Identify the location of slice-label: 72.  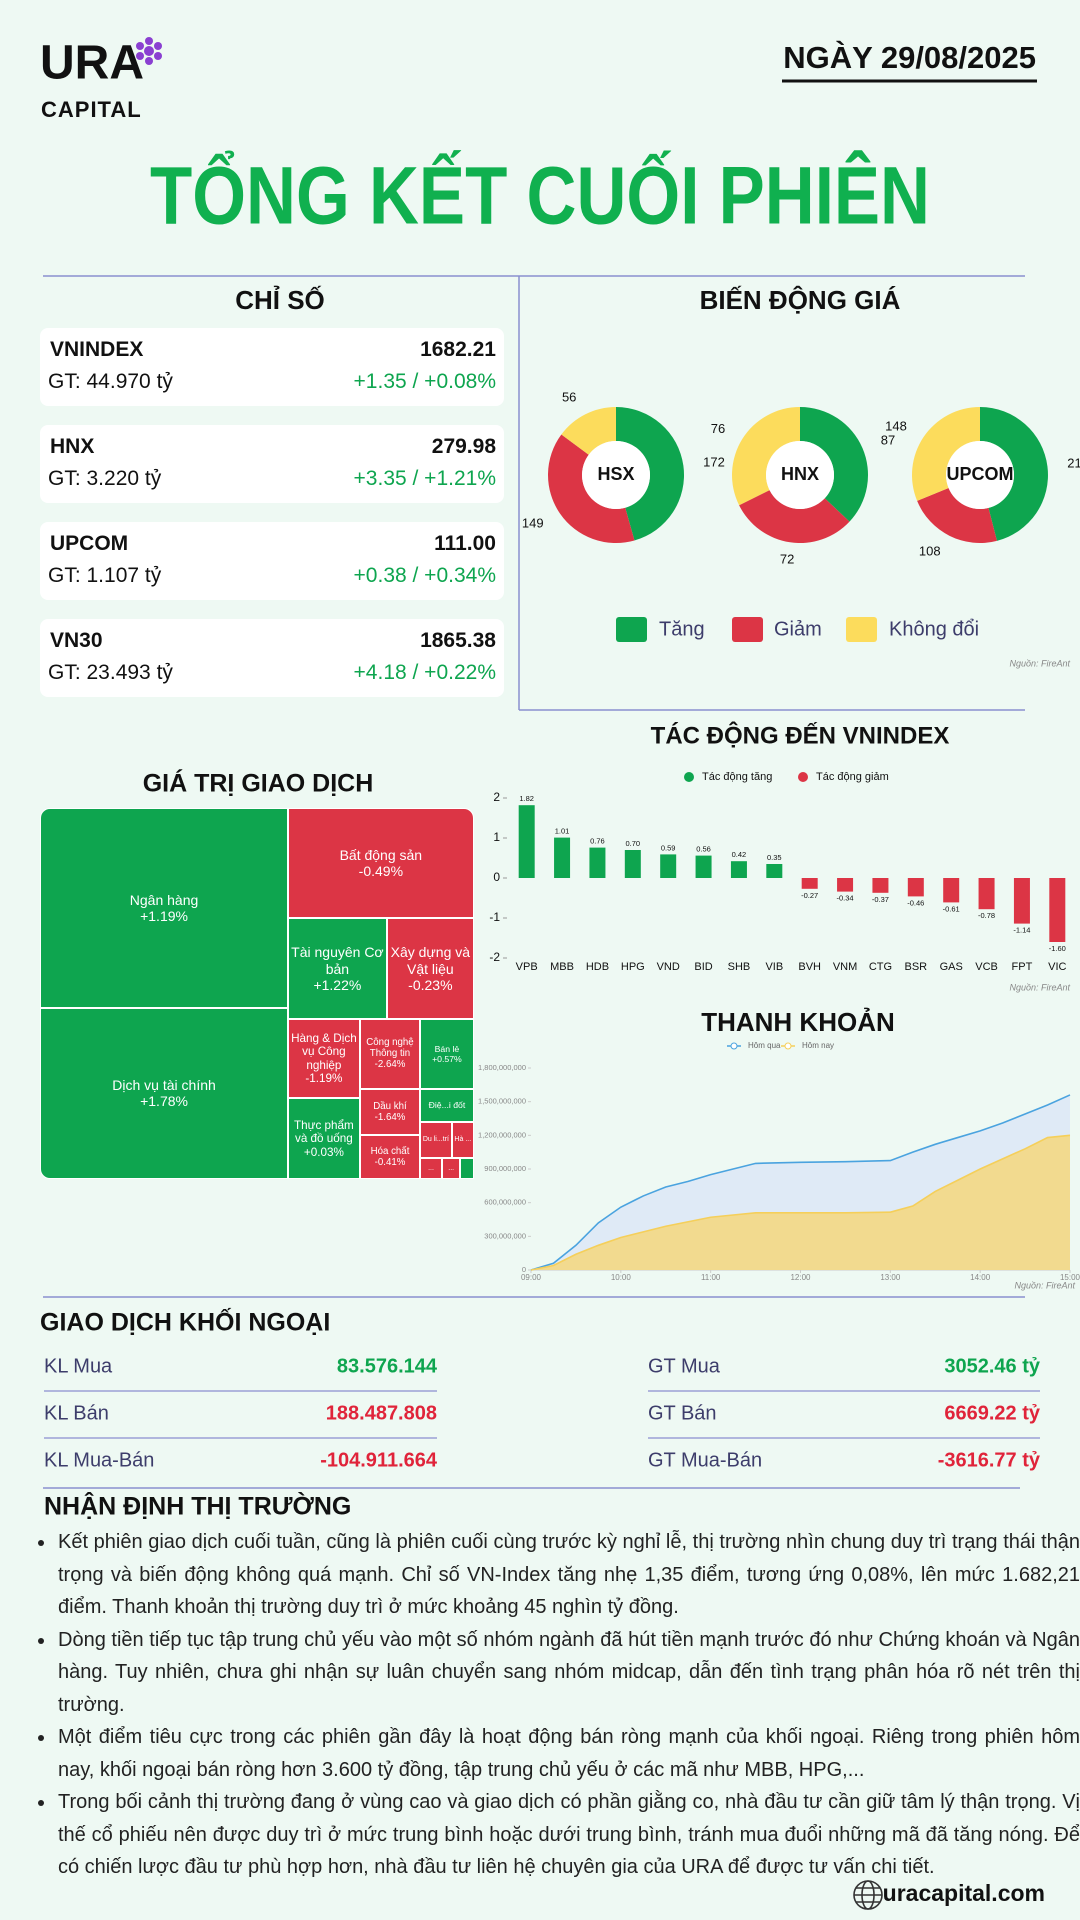
(787, 559).